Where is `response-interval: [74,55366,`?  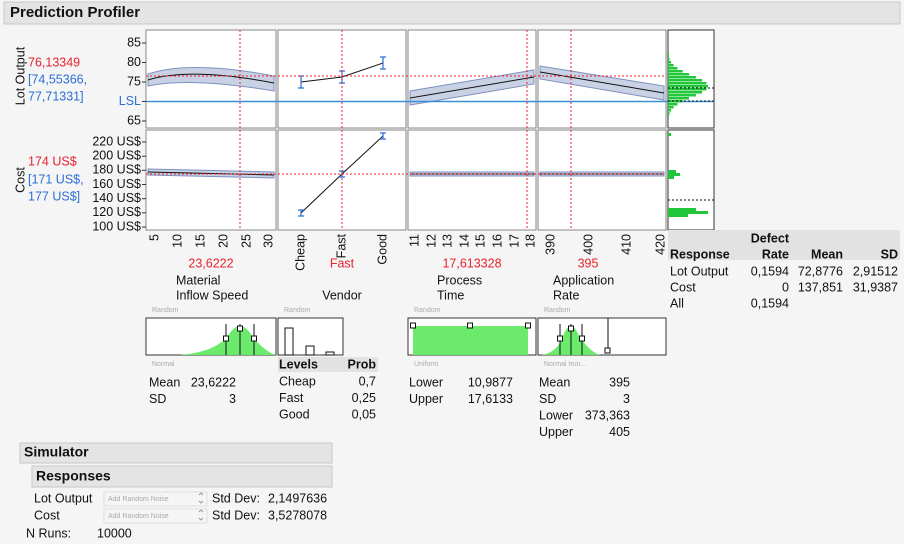 response-interval: [74,55366, is located at coordinates (57, 79).